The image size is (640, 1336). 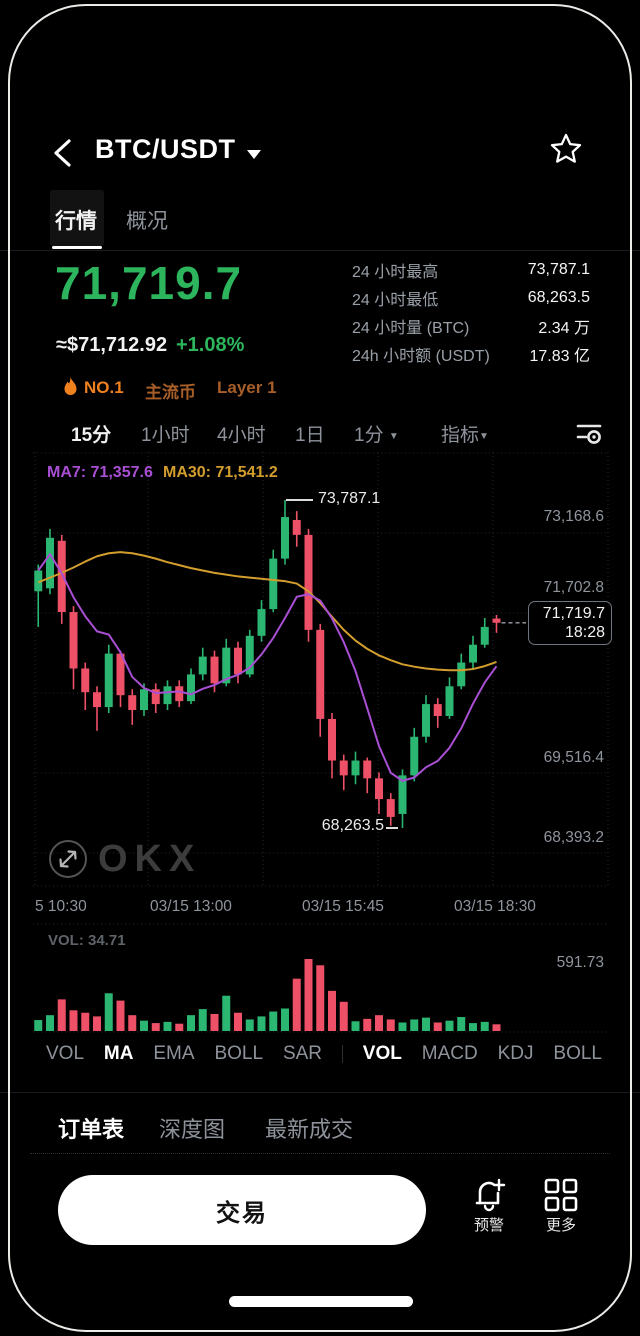 What do you see at coordinates (70, 386) in the screenshot?
I see `flame-icon` at bounding box center [70, 386].